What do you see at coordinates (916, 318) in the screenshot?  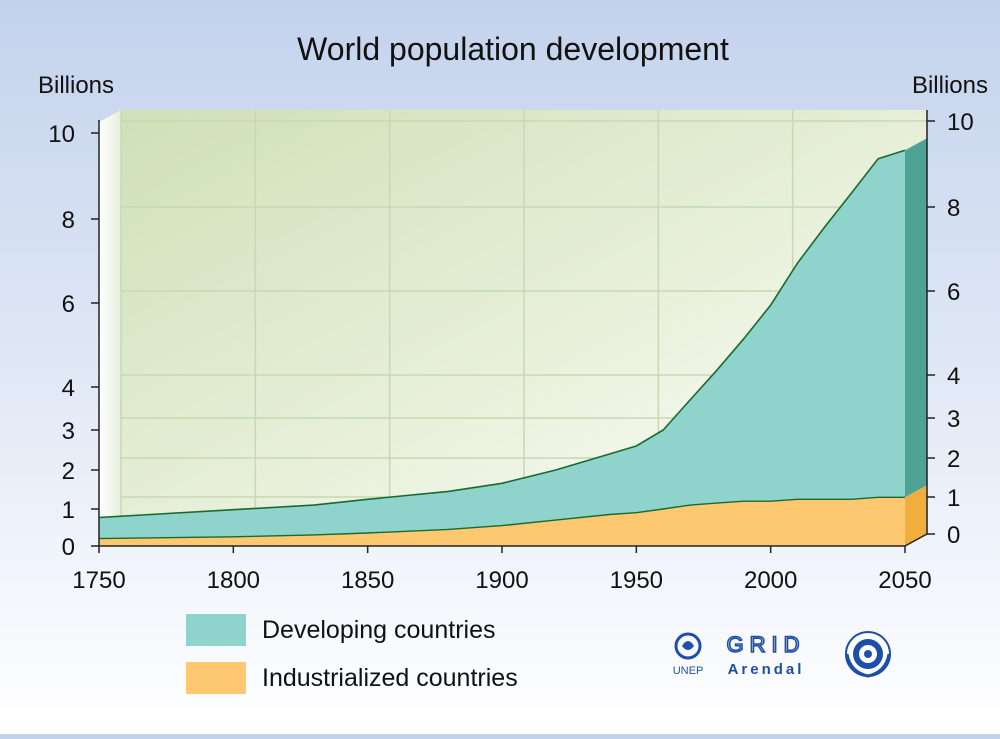 I see `side-face-developing` at bounding box center [916, 318].